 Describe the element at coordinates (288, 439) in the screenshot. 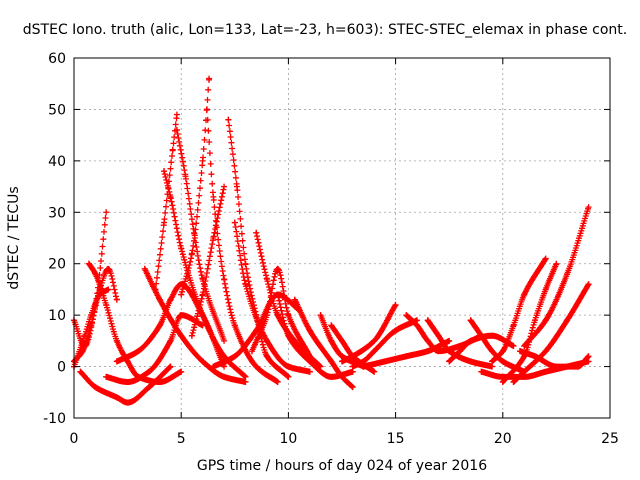

I see `x-tick-label: 10` at that location.